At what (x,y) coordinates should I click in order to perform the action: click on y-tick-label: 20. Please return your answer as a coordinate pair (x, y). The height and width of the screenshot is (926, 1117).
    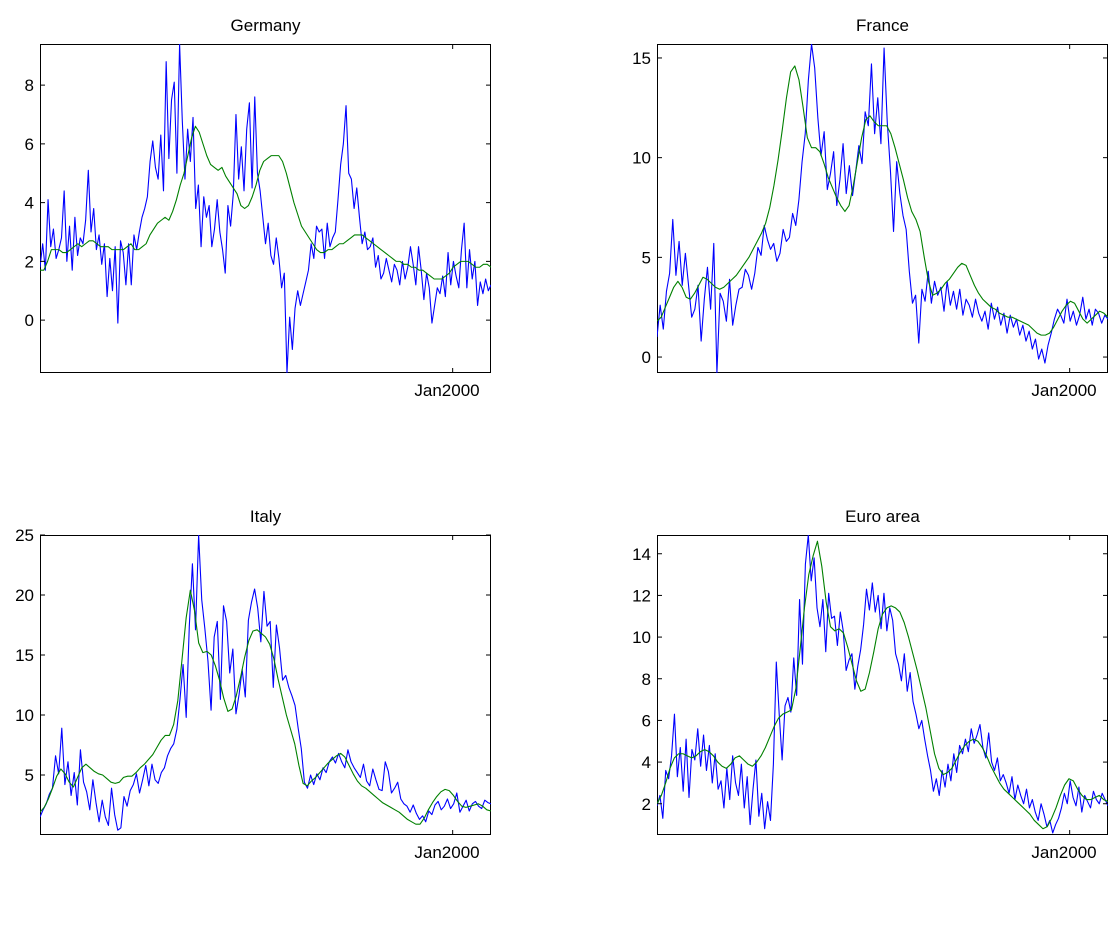
    Looking at the image, I should click on (24, 595).